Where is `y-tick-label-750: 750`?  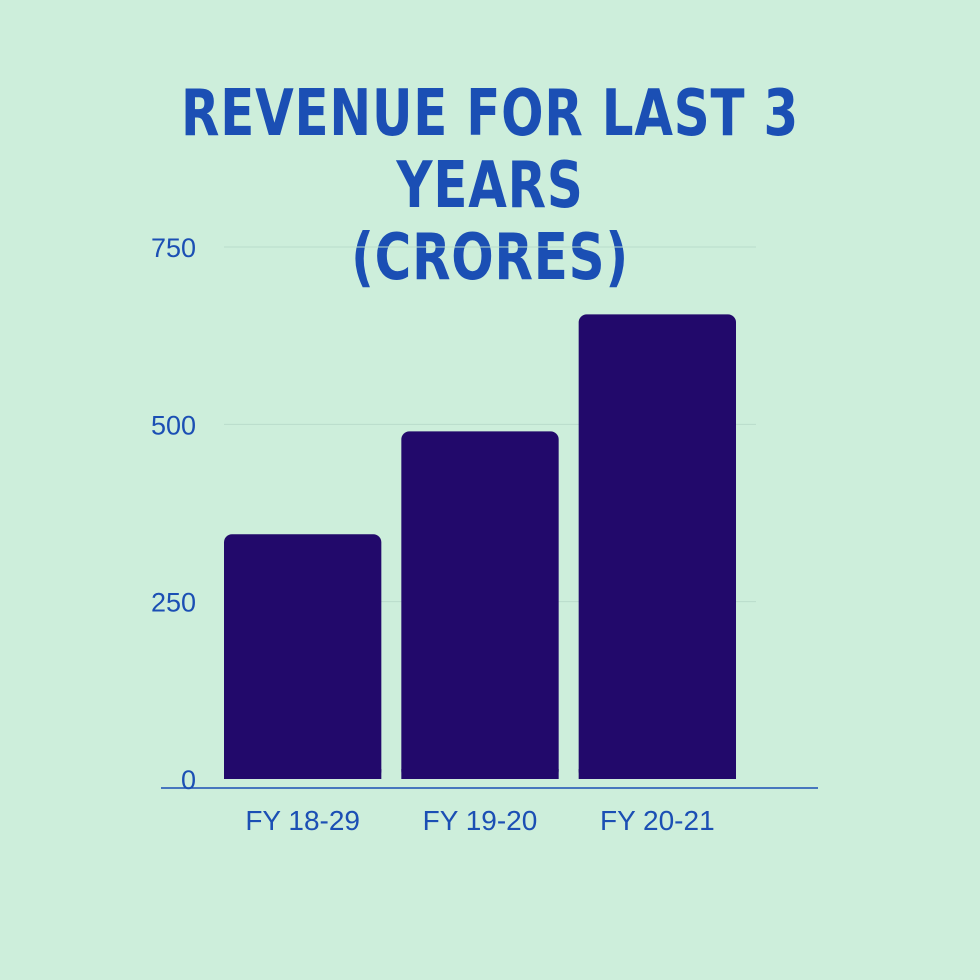 y-tick-label-750: 750 is located at coordinates (173, 248).